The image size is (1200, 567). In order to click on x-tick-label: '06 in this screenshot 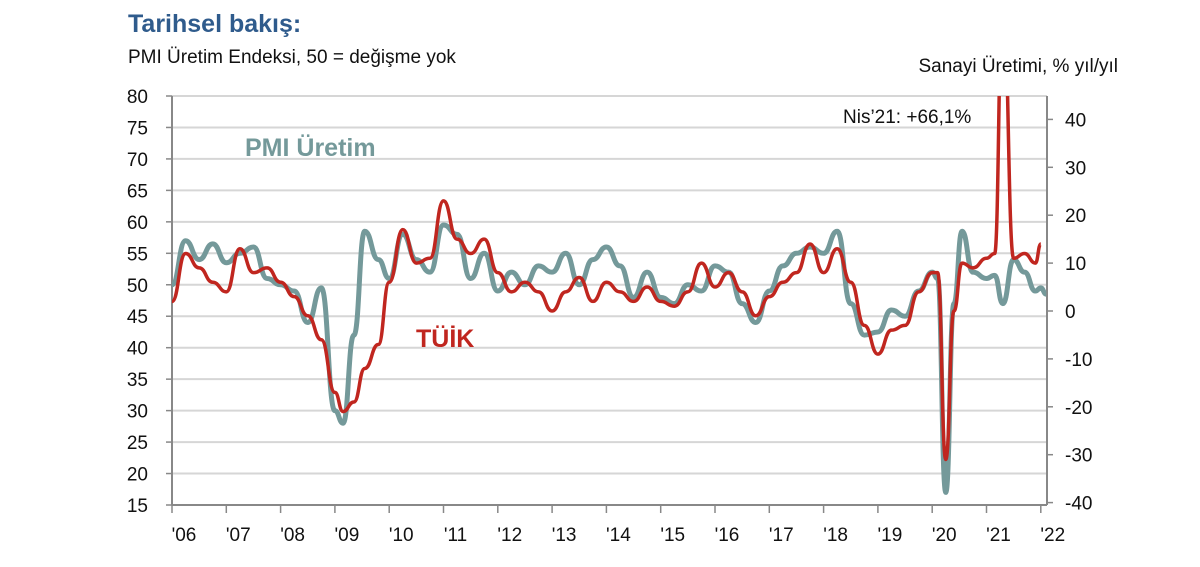, I will do `click(184, 535)`.